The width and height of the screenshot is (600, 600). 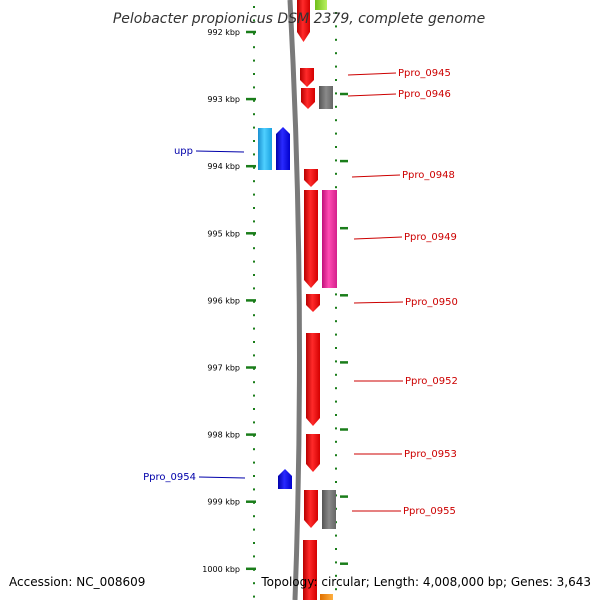 I want to click on gene-ppro-0955-neighbor, so click(x=329, y=509).